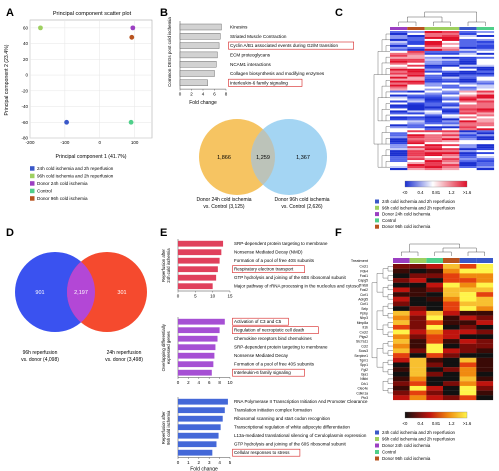 The width and height of the screenshot is (499, 471). What do you see at coordinates (203, 94) in the screenshot?
I see `b-x-tick-label: 4` at bounding box center [203, 94].